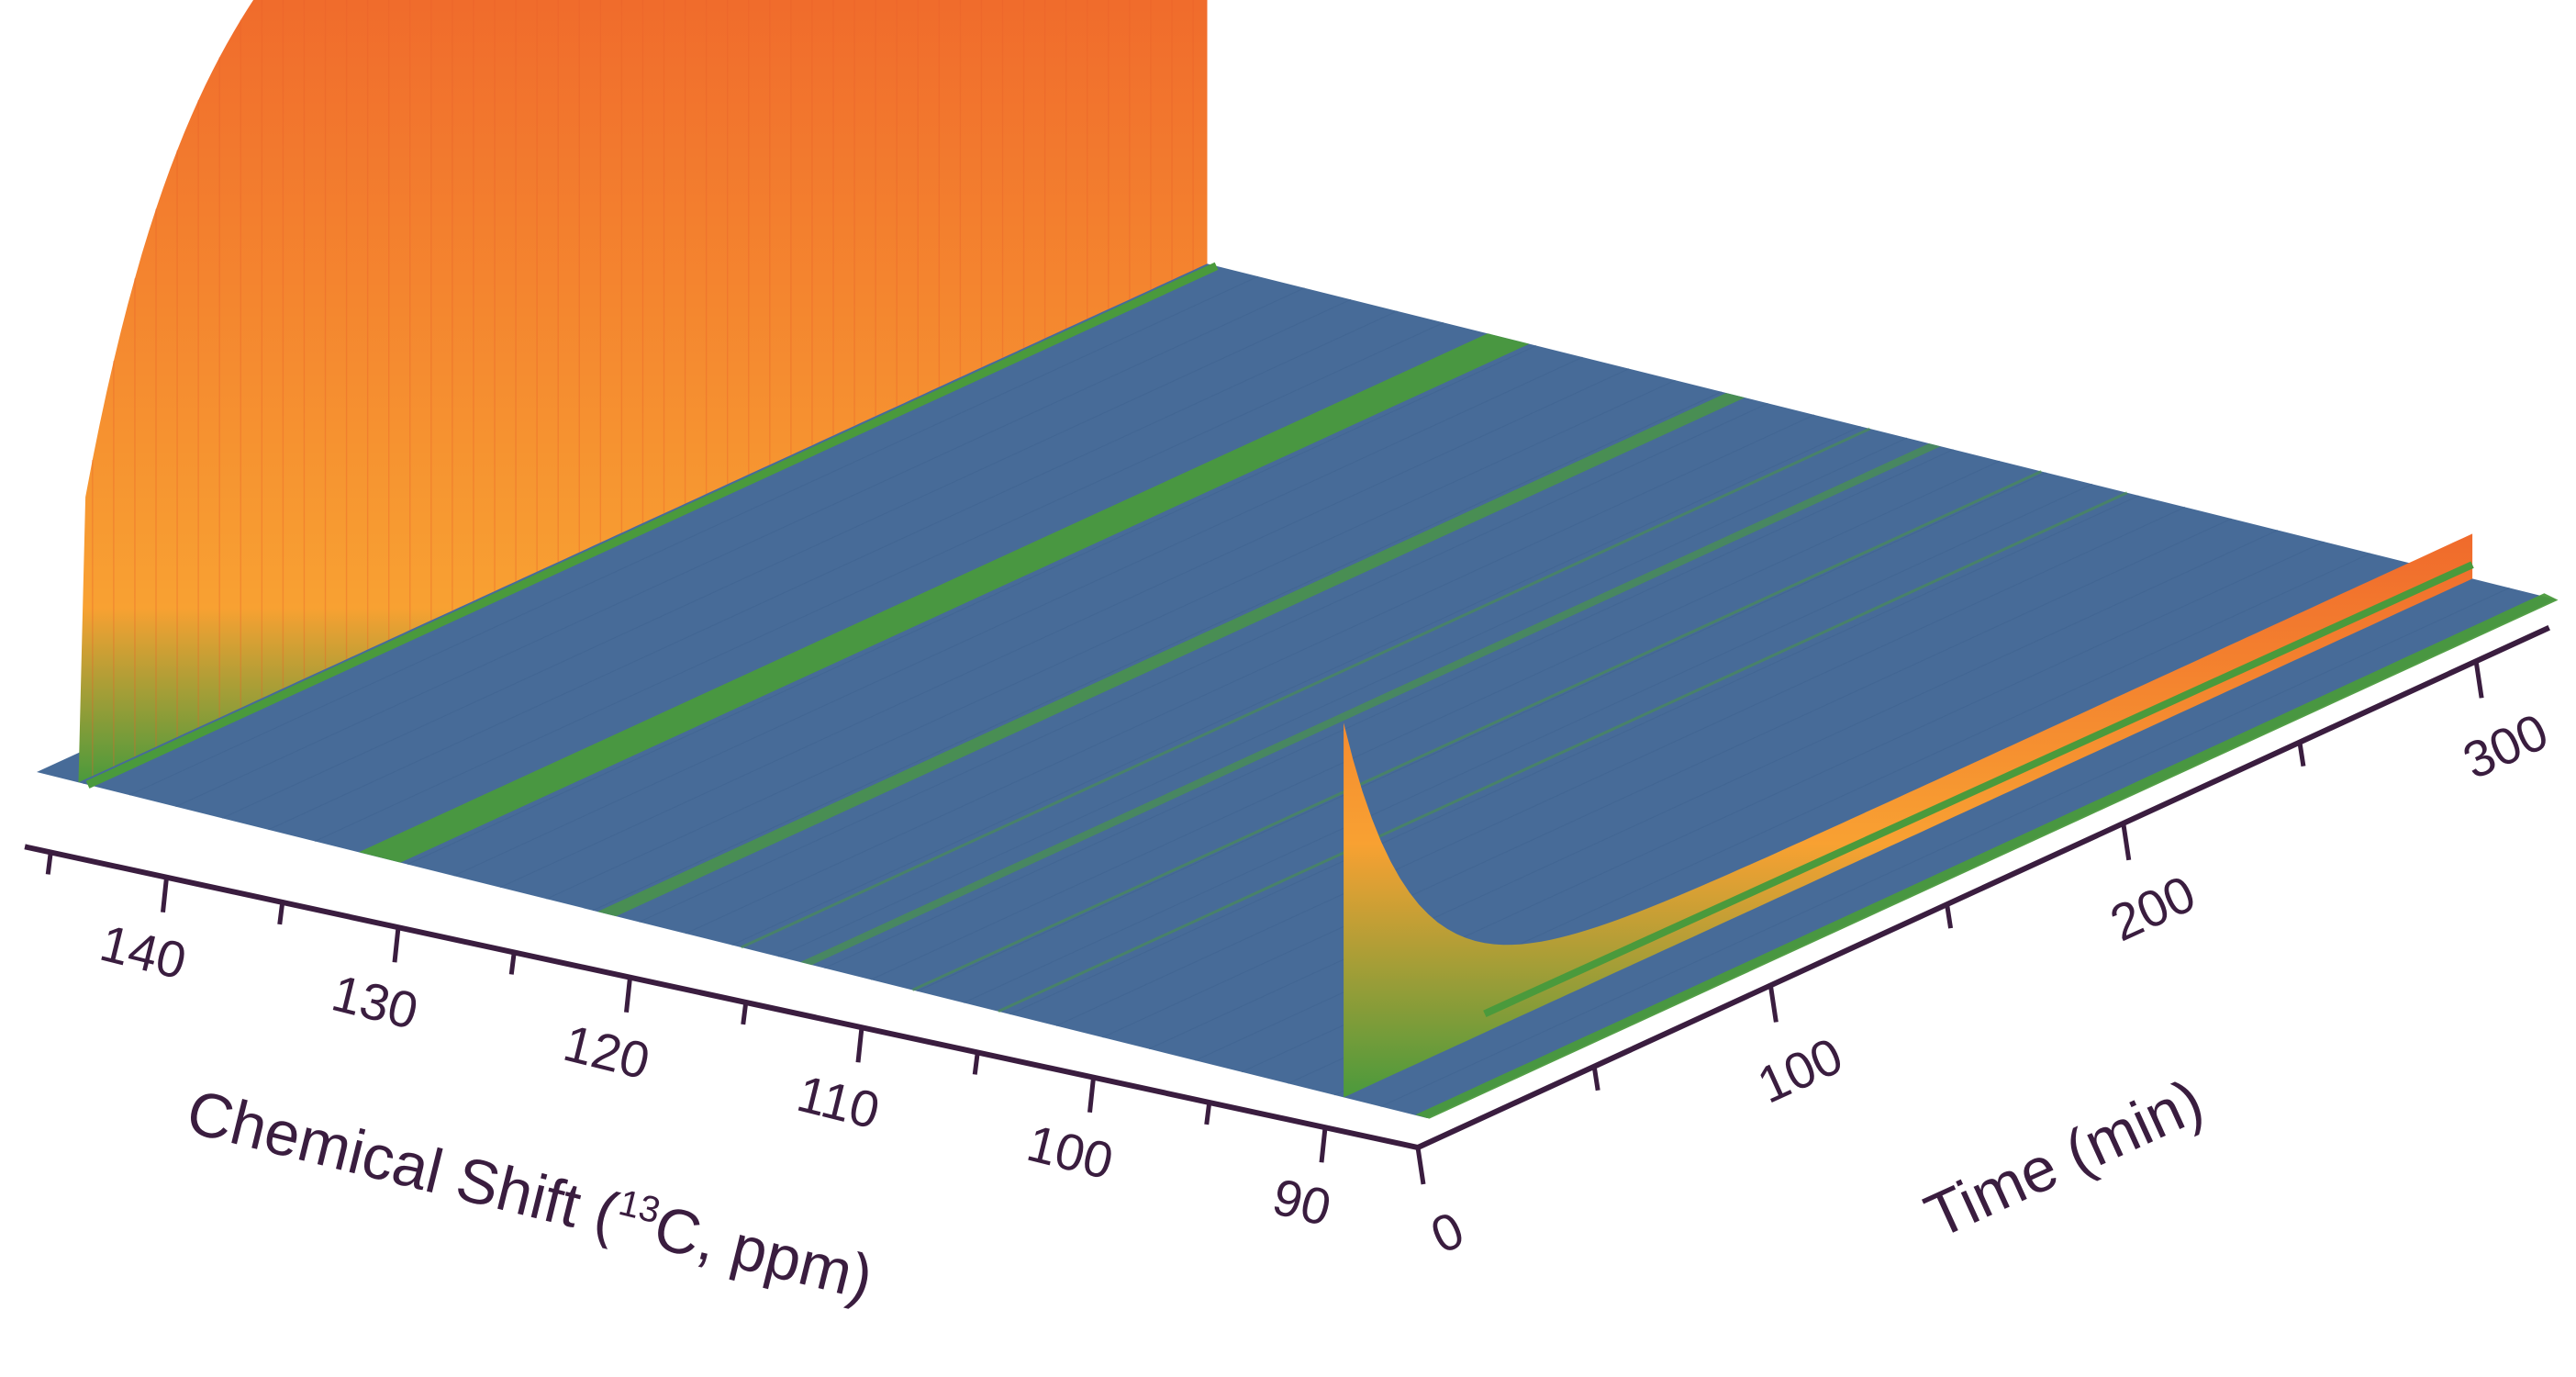 This screenshot has width=2576, height=1377. Describe the element at coordinates (2505, 746) in the screenshot. I see `y-axis-tick-label: 300` at that location.